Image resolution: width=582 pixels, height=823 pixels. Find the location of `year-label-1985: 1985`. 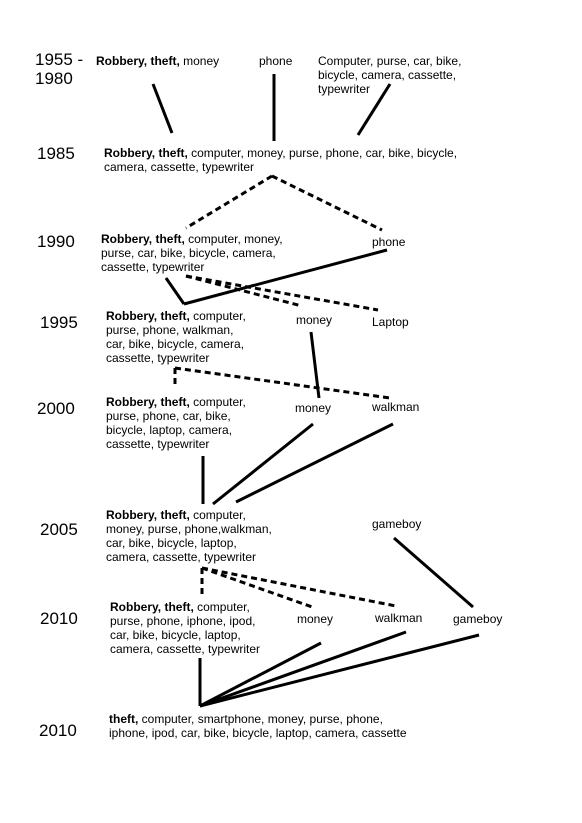

year-label-1985: 1985 is located at coordinates (56, 153).